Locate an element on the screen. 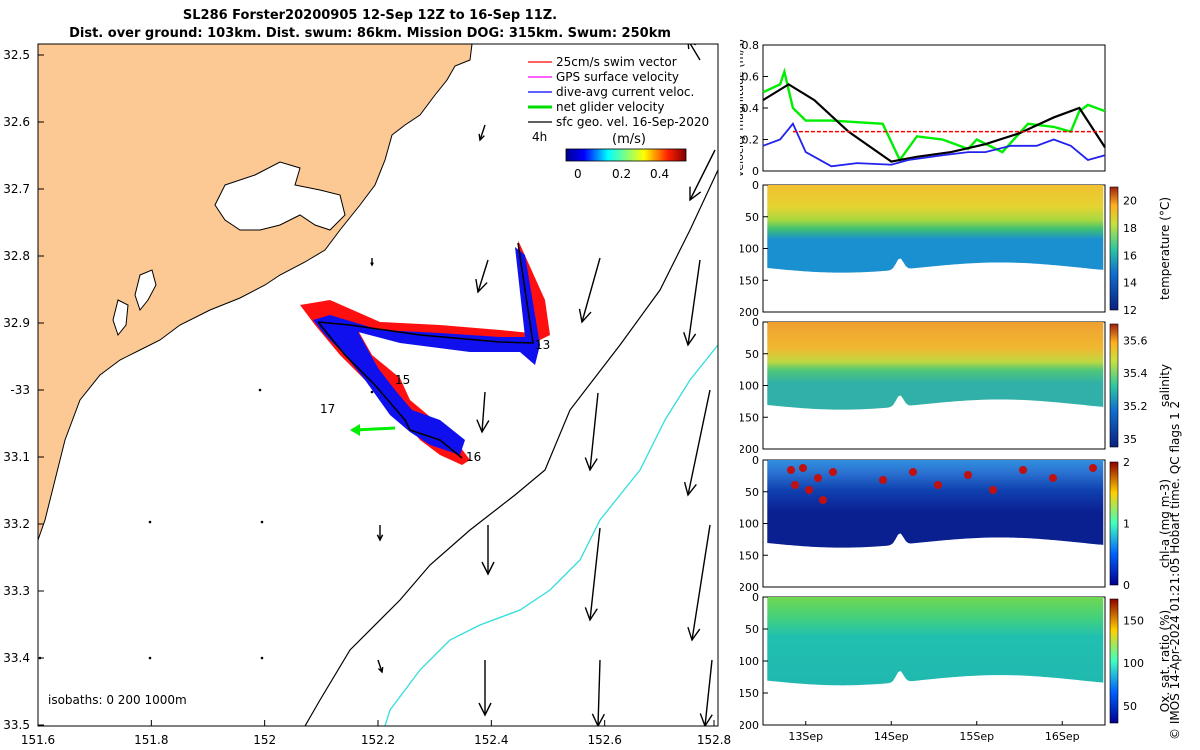 This screenshot has width=1200, height=750. profile-field is located at coordinates (935, 229).